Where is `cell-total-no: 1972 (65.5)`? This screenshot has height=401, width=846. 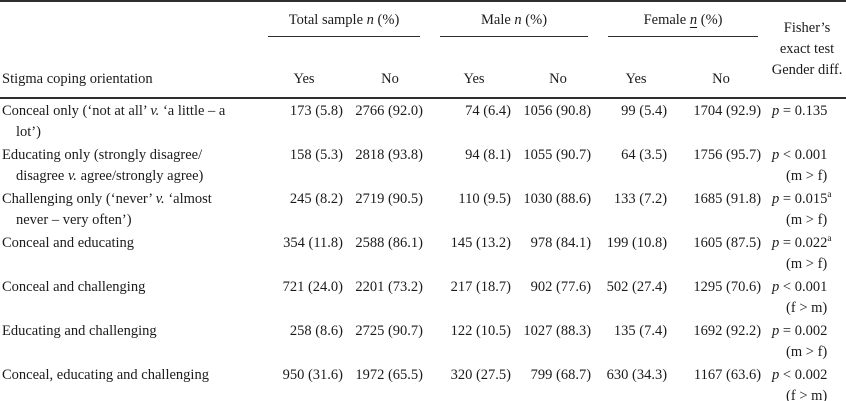 cell-total-no: 1972 (65.5) is located at coordinates (389, 375).